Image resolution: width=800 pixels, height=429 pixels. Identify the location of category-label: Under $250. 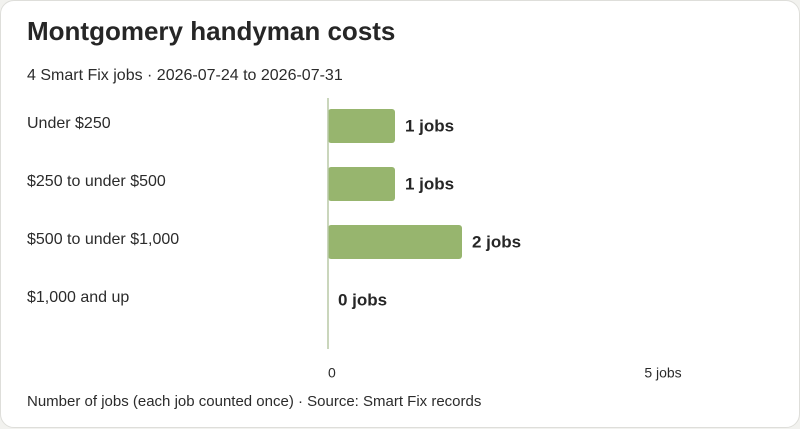
(69, 123).